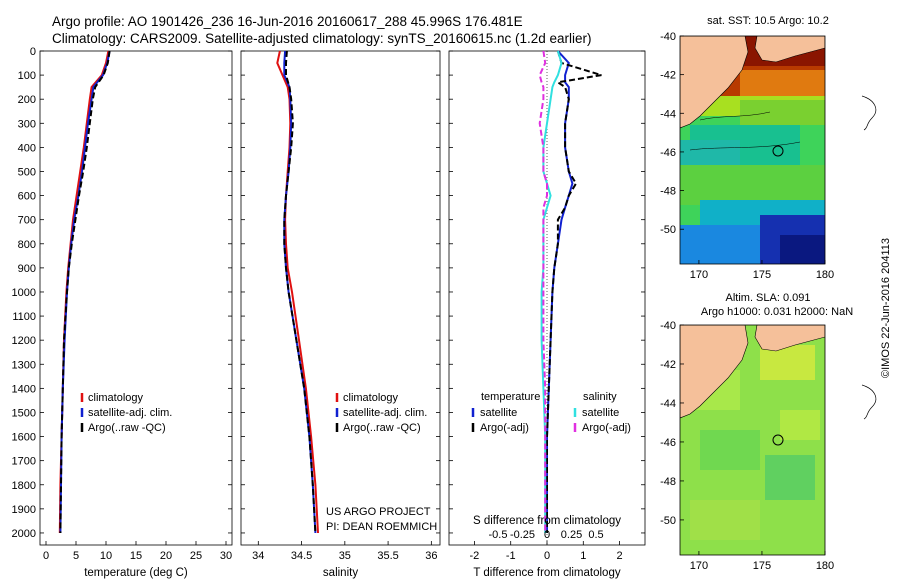 The height and width of the screenshot is (580, 900). Describe the element at coordinates (24, 486) in the screenshot. I see `depth-tick-label: 1800` at that location.